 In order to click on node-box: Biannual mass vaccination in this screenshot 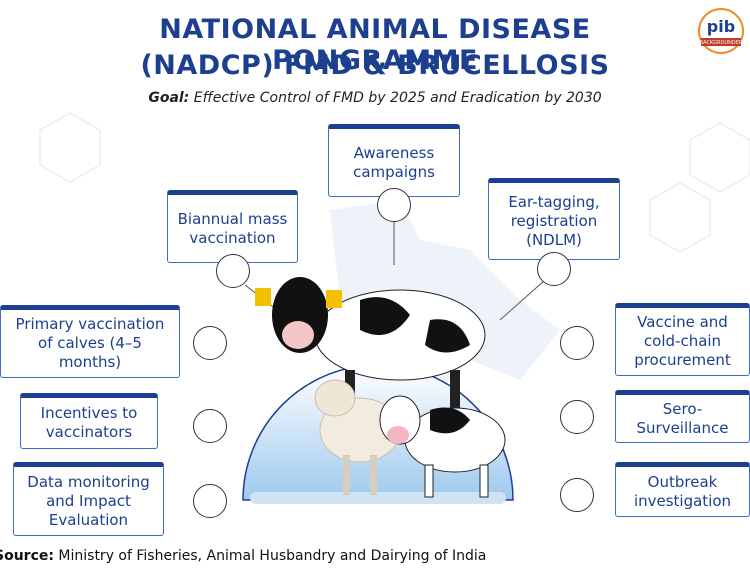, I will do `click(232, 226)`.